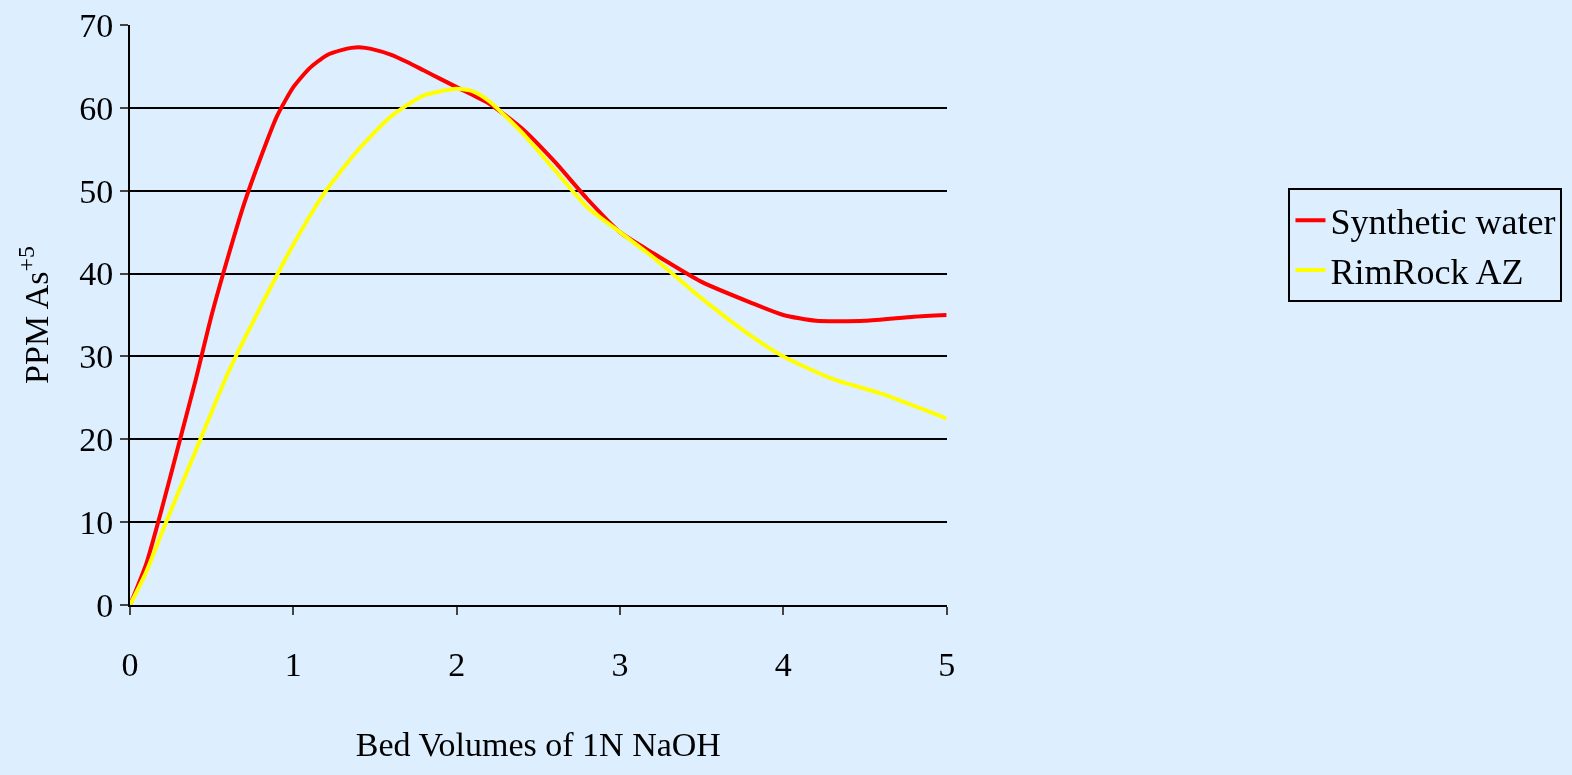 The width and height of the screenshot is (1572, 775). What do you see at coordinates (96, 25) in the screenshot?
I see `y-tick-label: 70` at bounding box center [96, 25].